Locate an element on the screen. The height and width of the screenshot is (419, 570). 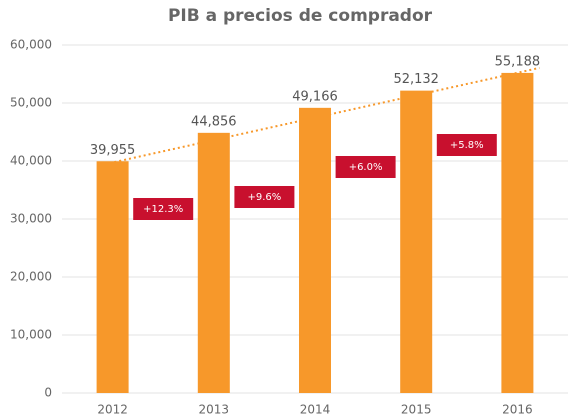
x-tick-label: 2016 is located at coordinates (517, 410).